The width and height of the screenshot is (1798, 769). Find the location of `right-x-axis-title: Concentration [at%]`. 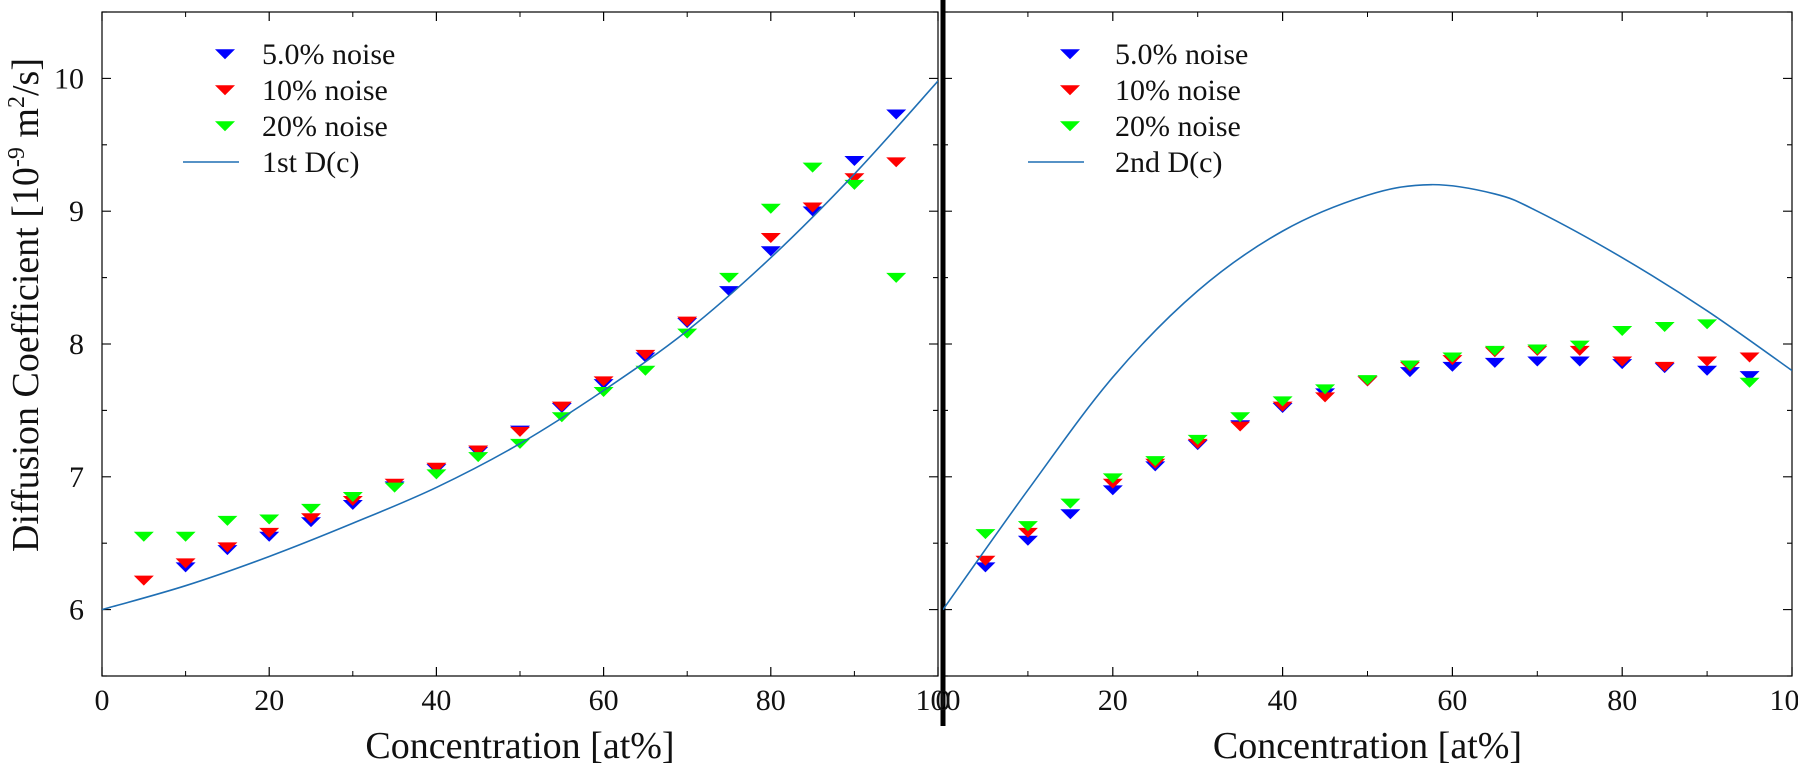

right-x-axis-title: Concentration [at%] is located at coordinates (1367, 746).